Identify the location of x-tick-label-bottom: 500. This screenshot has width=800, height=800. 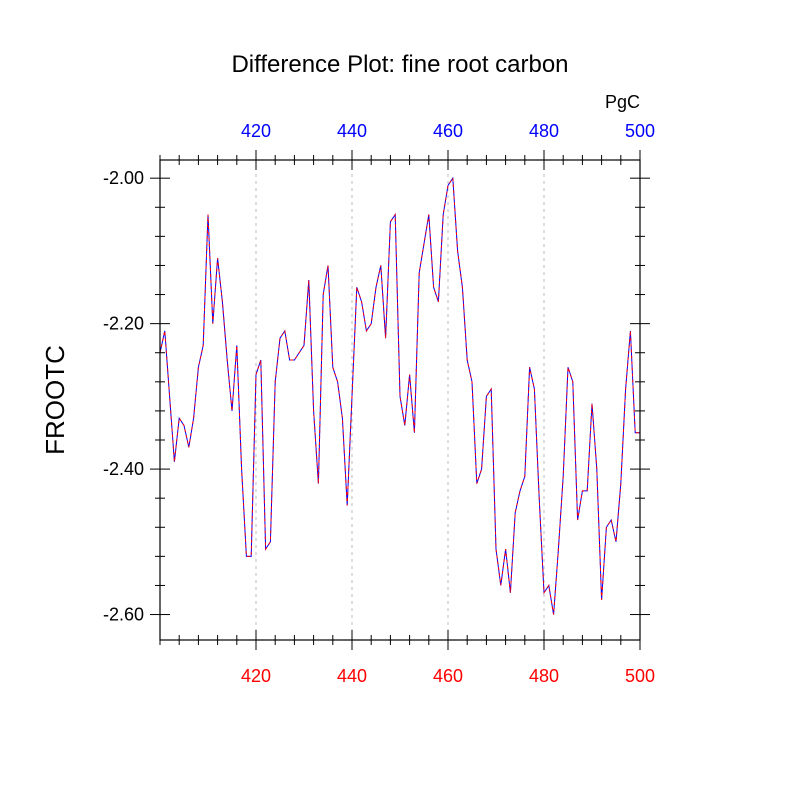
(640, 676).